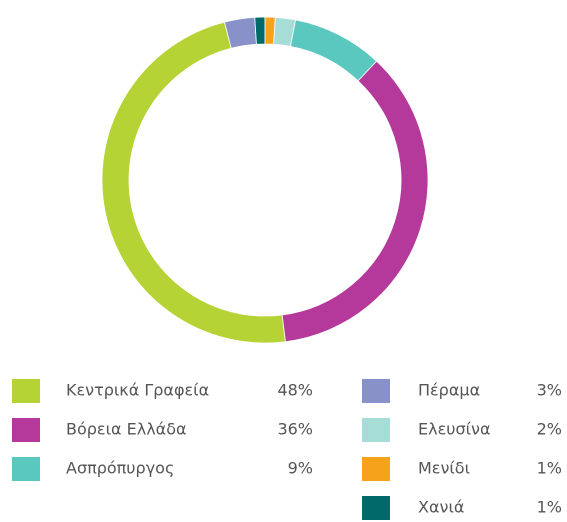 This screenshot has width=567, height=522. What do you see at coordinates (549, 390) in the screenshot?
I see `legend-value: 3%` at bounding box center [549, 390].